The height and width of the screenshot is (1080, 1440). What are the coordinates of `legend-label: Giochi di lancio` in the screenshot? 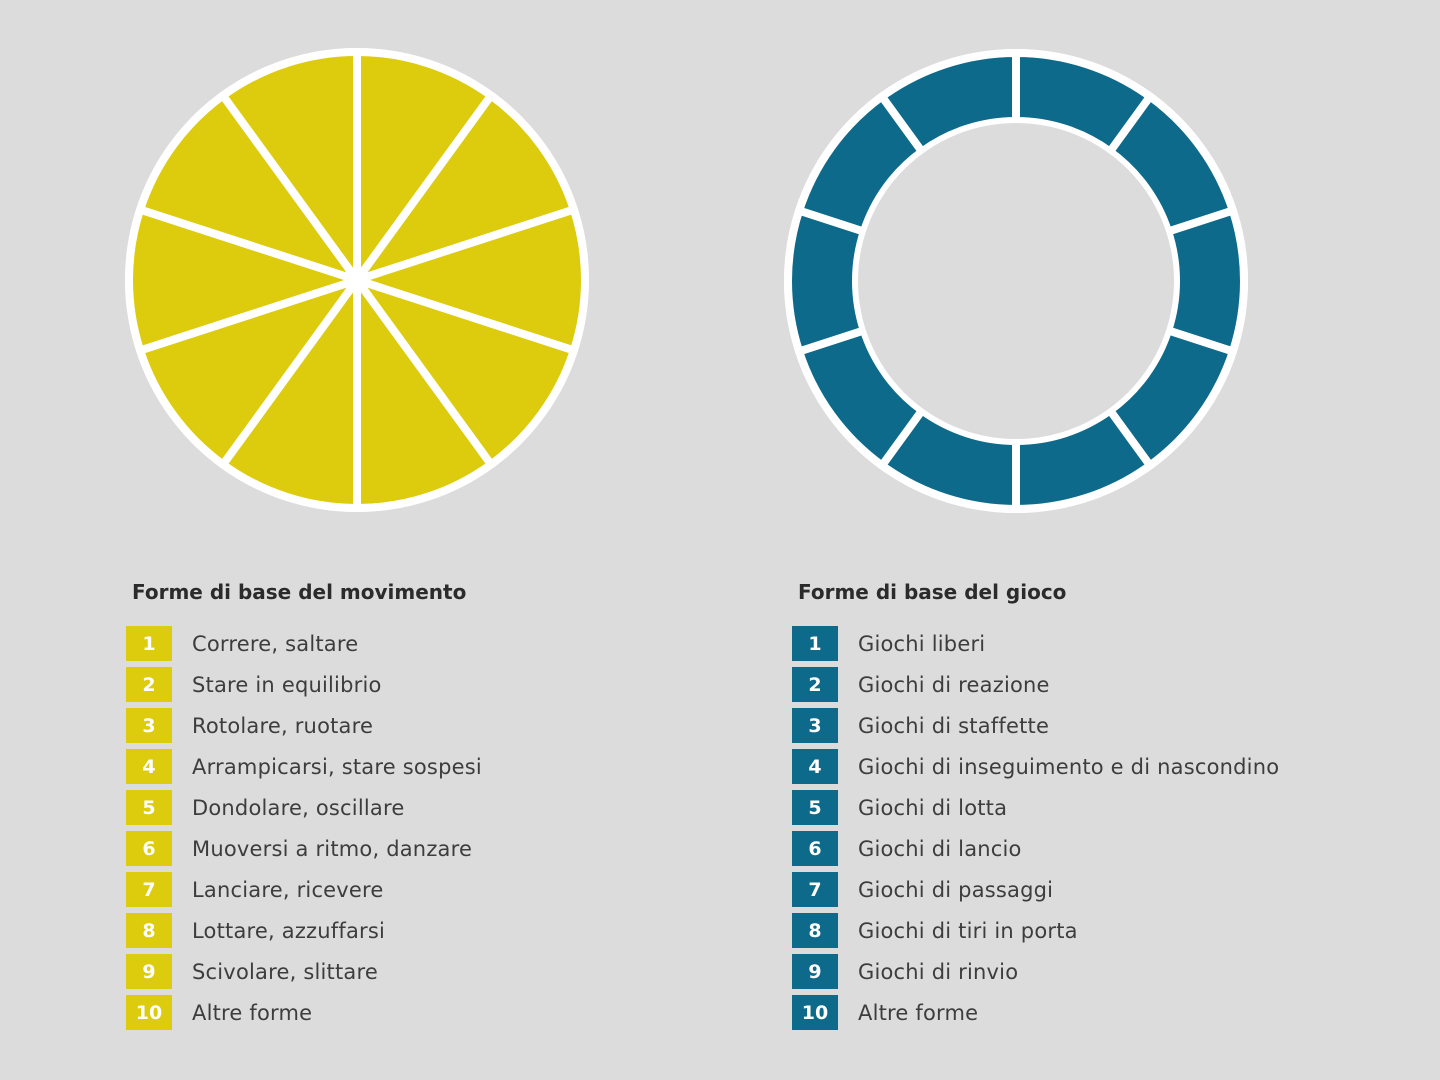 It's located at (940, 848).